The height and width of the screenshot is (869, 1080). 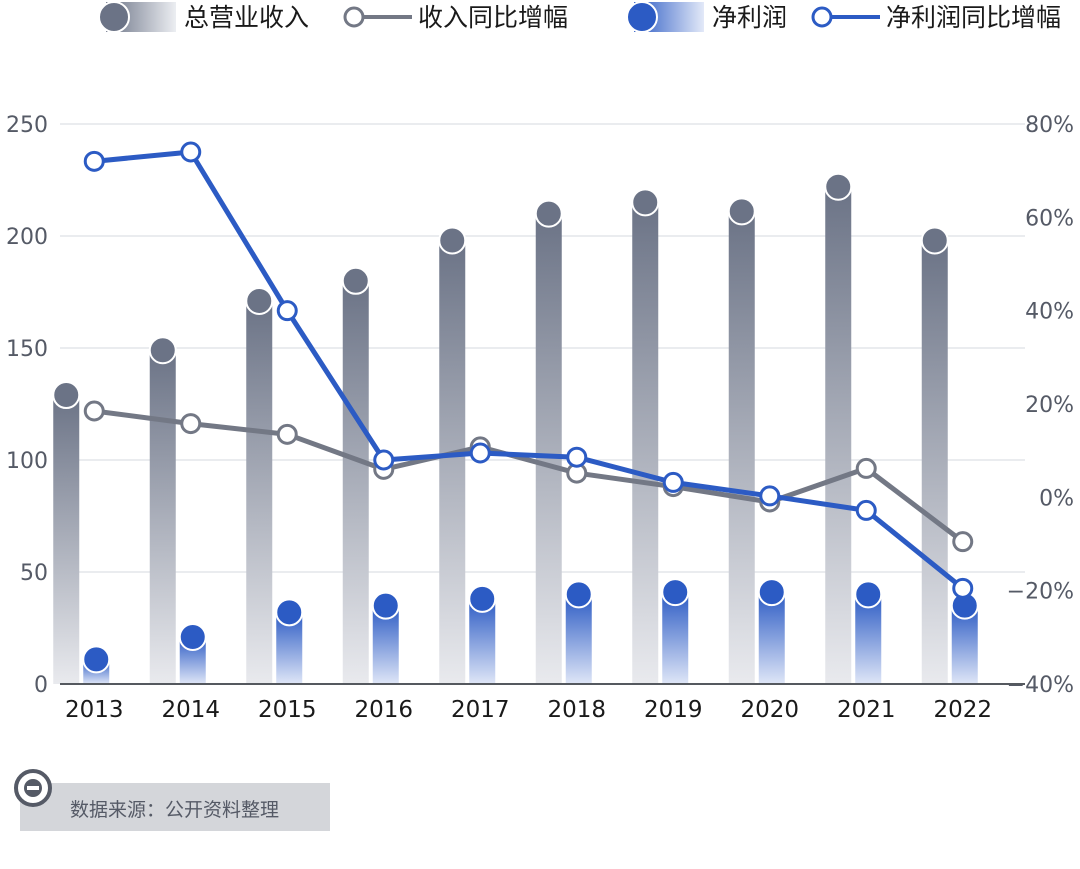 I want to click on legend-item-revenue: 总营业收入, so click(x=203, y=17).